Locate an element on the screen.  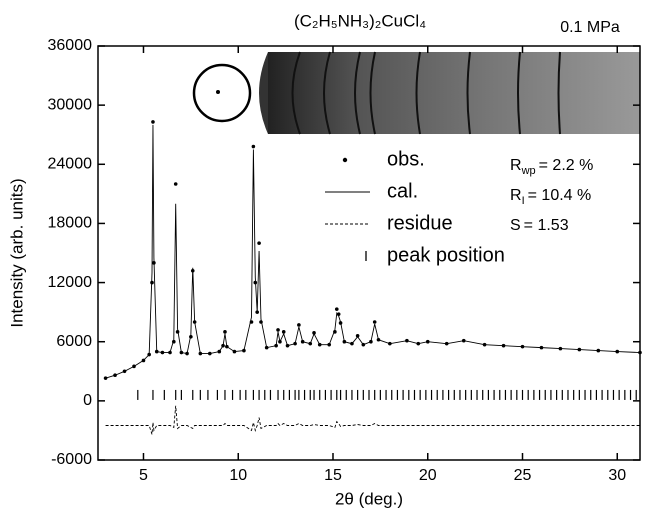
legend-label: cal. is located at coordinates (402, 191).